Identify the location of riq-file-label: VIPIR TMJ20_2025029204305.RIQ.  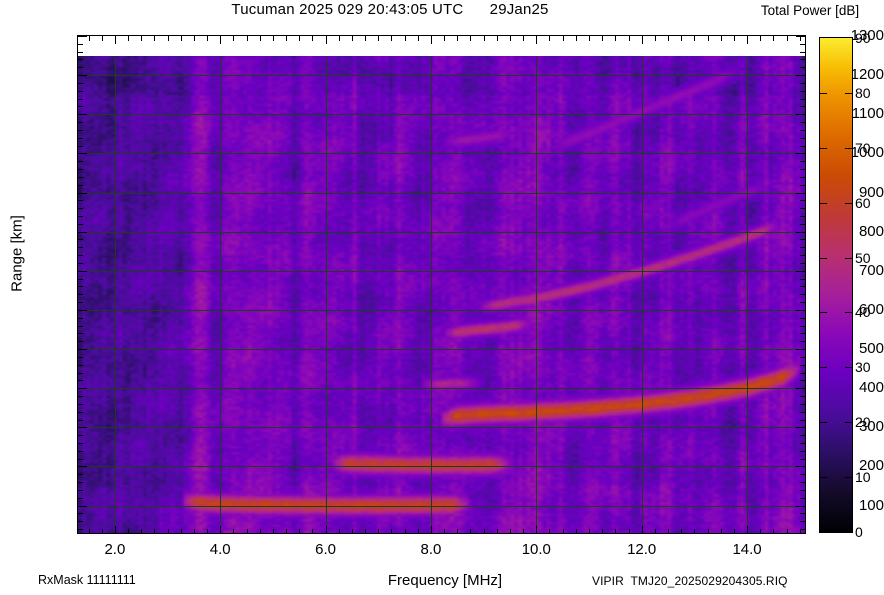
(690, 581).